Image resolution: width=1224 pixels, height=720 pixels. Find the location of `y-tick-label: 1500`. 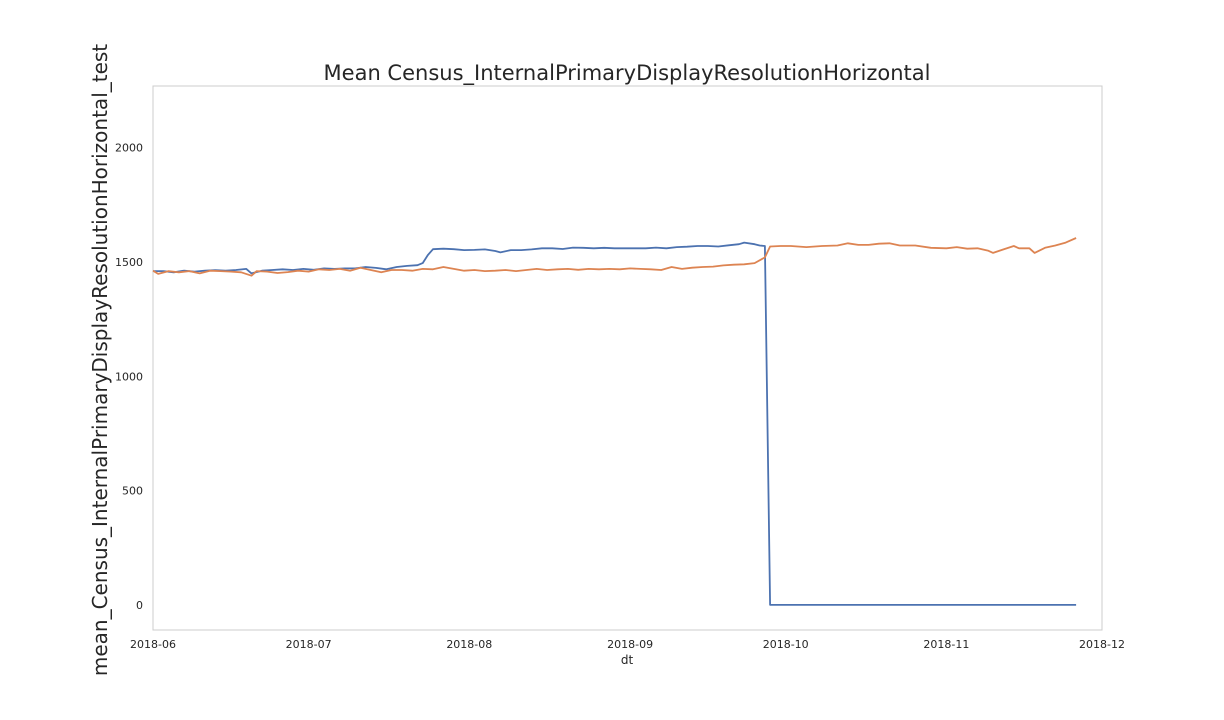

y-tick-label: 1500 is located at coordinates (129, 262).